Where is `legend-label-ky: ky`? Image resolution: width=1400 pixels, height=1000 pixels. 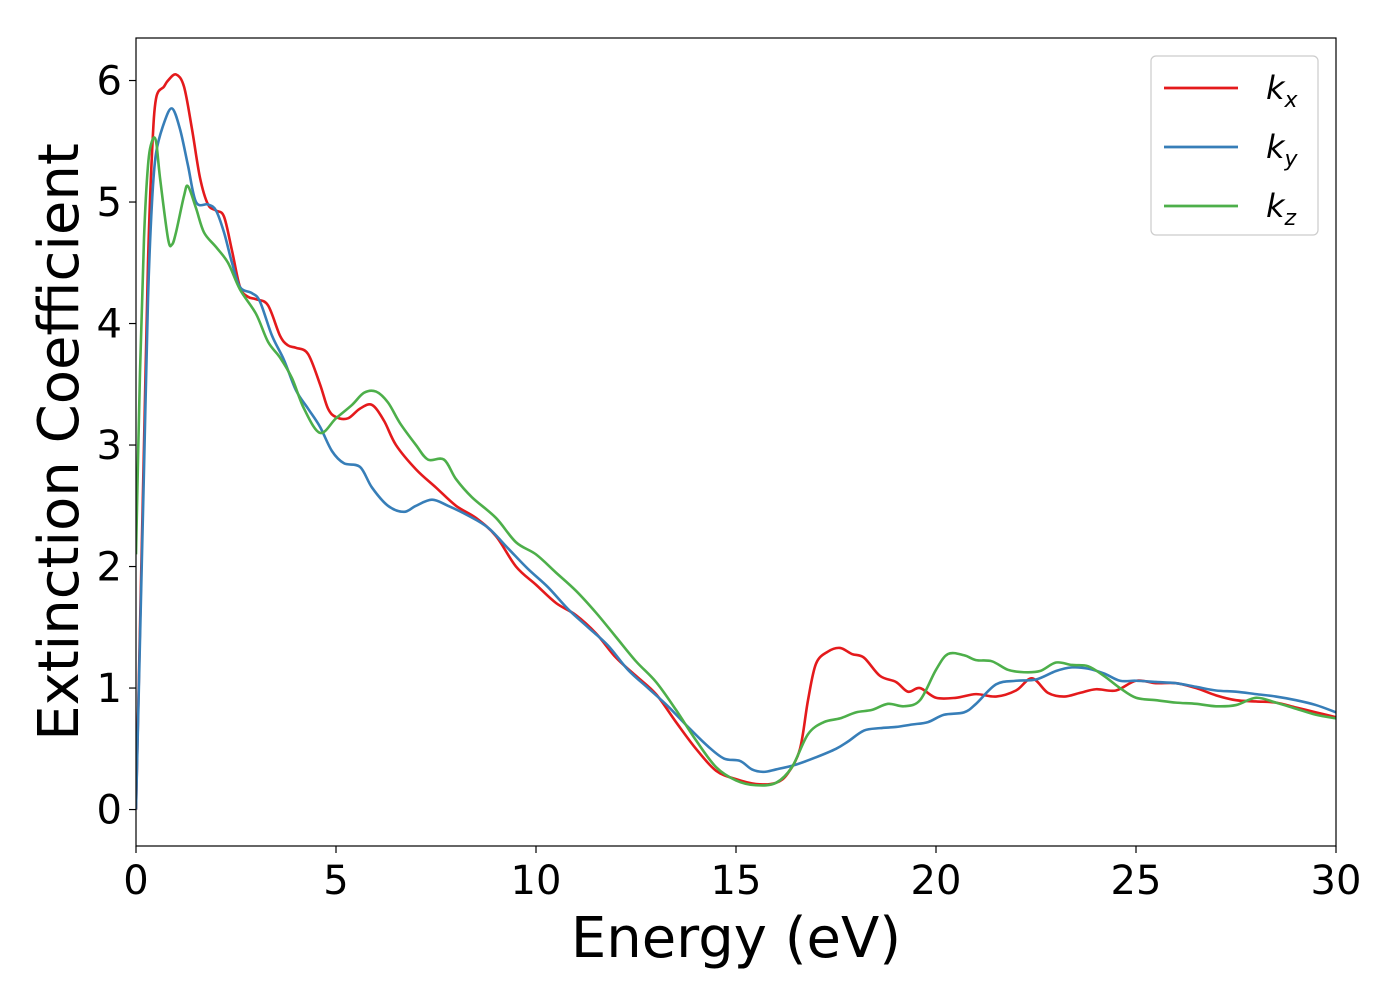
legend-label-ky: ky is located at coordinates (1282, 150).